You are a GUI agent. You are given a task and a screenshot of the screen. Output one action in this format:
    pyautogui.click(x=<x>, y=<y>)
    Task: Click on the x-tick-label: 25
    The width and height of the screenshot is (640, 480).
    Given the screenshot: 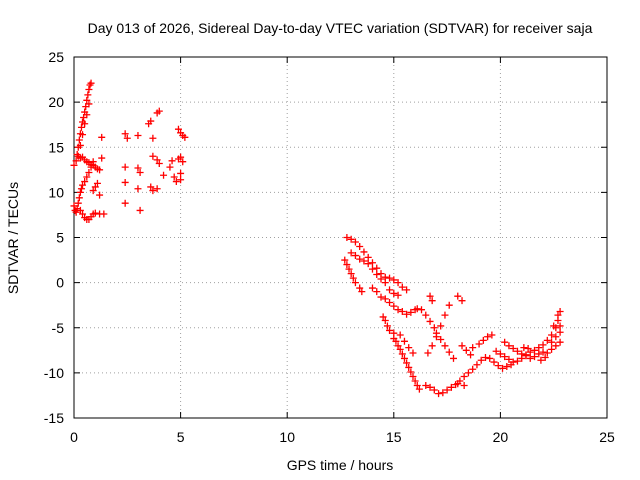 What is the action you would take?
    pyautogui.click(x=607, y=437)
    